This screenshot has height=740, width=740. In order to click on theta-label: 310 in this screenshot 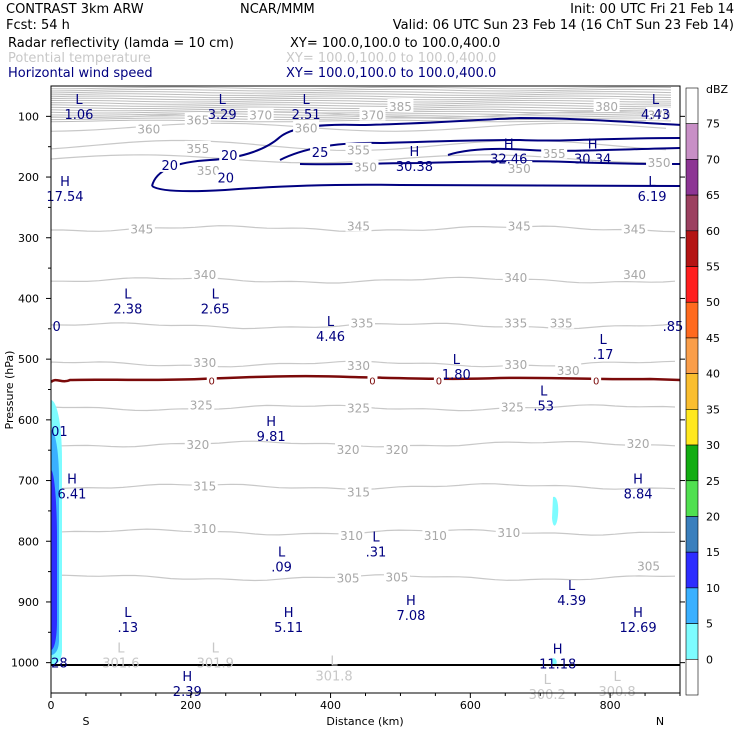, I will do `click(508, 533)`.